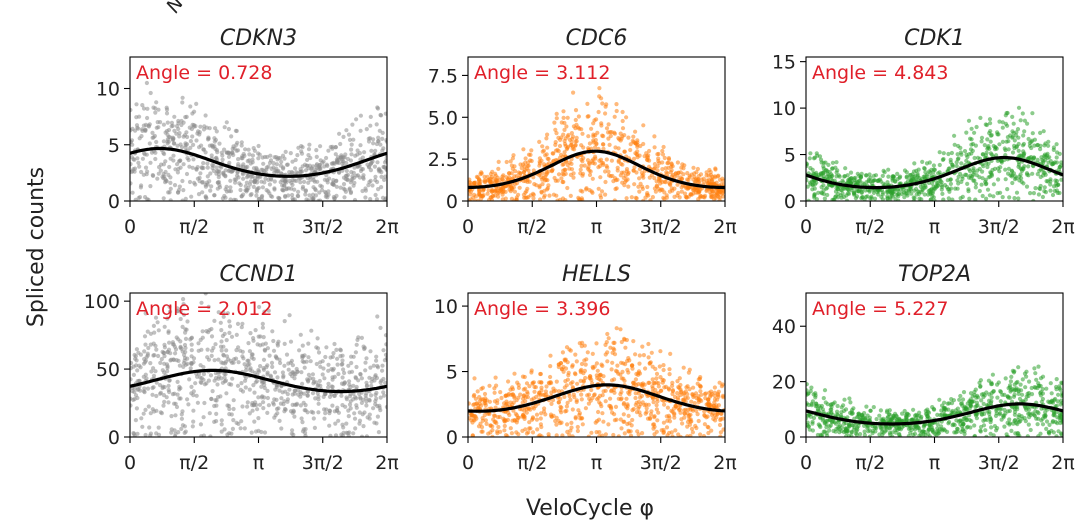 This screenshot has height=526, width=1084. Describe the element at coordinates (590, 508) in the screenshot. I see `x-axis-label: VeloCycle φ` at that location.